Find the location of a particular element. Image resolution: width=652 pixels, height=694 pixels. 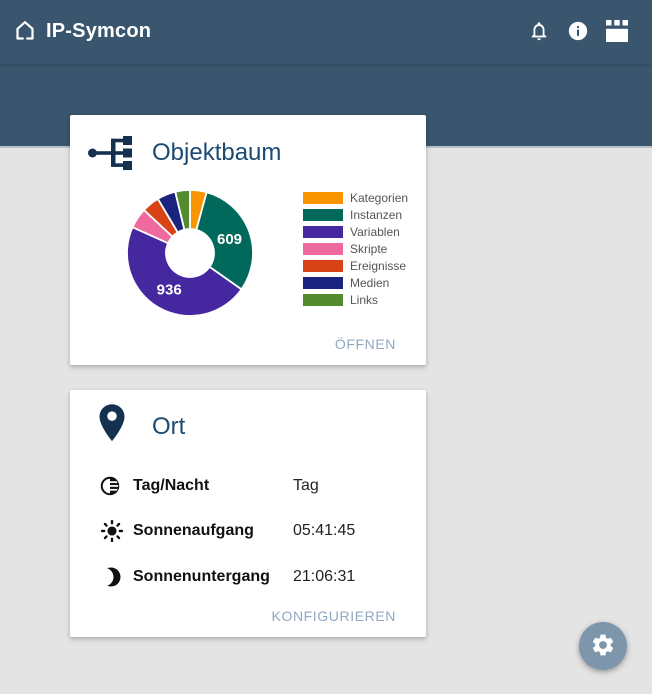

legend-label: Medien is located at coordinates (370, 282).